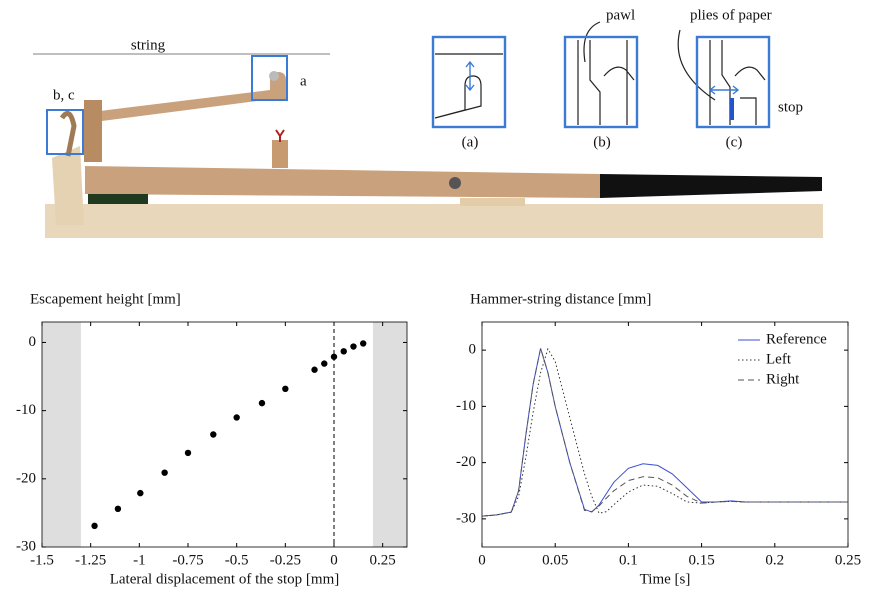  Describe the element at coordinates (237, 560) in the screenshot. I see `x-tick-label: -0.5` at that location.